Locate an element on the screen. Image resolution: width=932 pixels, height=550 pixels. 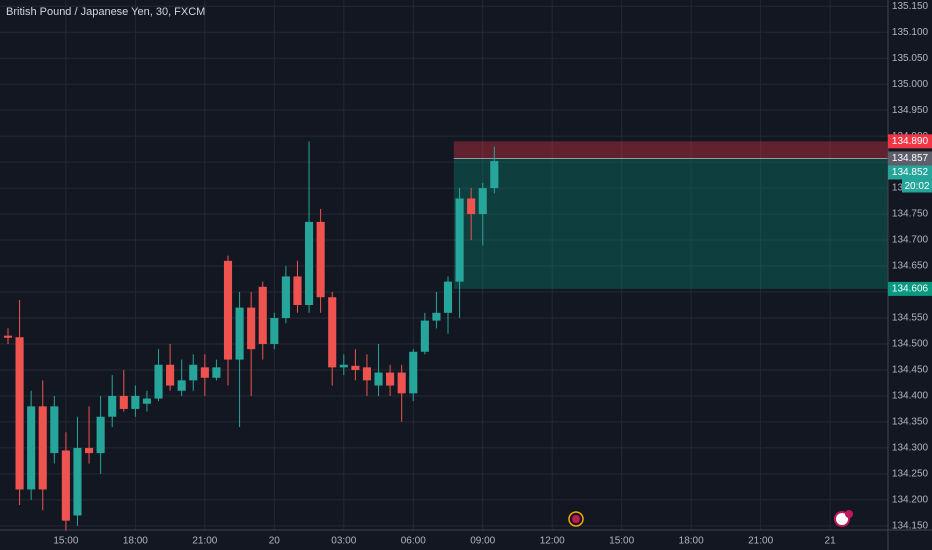
x-tick-label: 09:00 is located at coordinates (482, 541).